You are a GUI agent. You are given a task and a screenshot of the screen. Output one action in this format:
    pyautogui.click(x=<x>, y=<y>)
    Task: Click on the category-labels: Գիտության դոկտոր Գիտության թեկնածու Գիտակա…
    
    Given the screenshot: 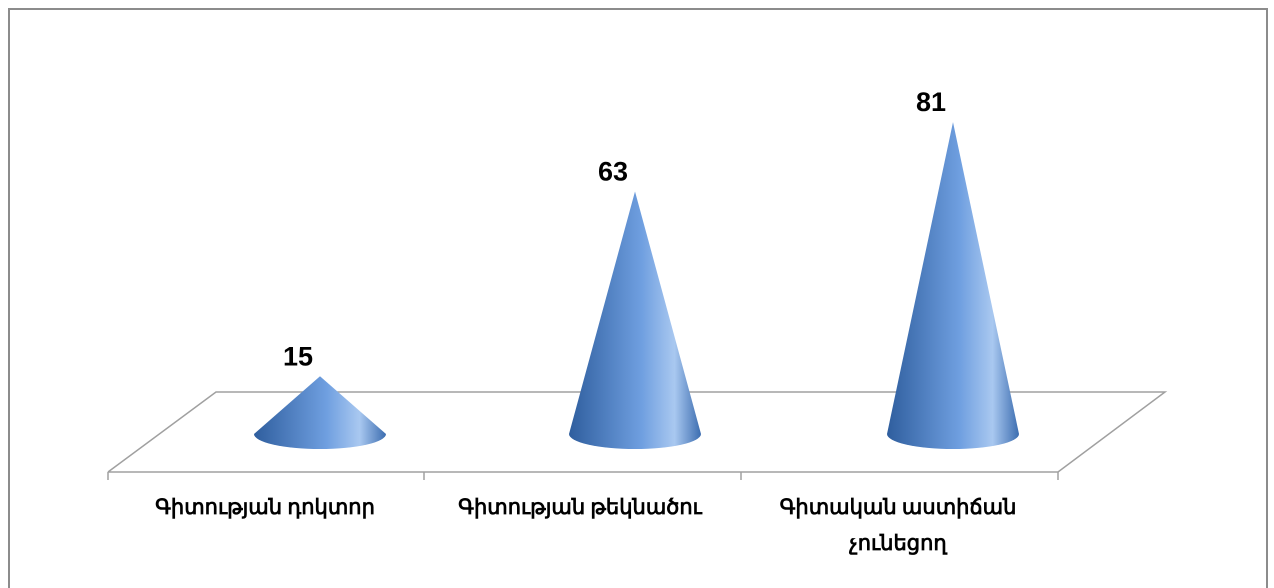 What is the action you would take?
    pyautogui.click(x=585, y=525)
    